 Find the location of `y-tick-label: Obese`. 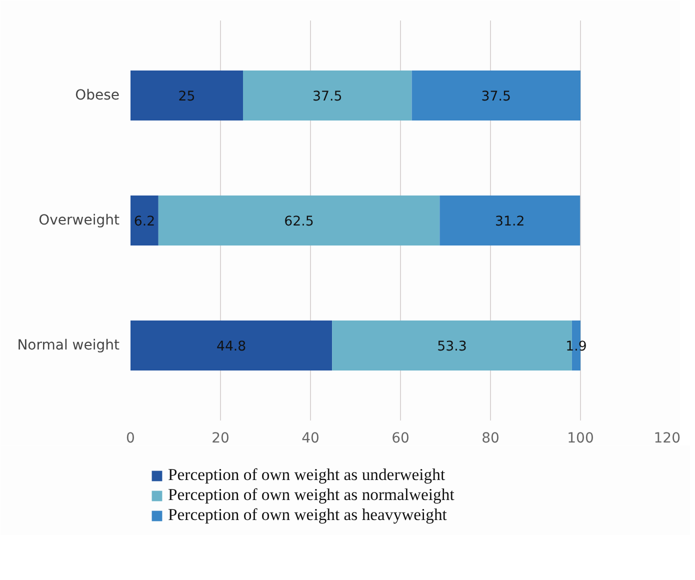

y-tick-label: Obese is located at coordinates (97, 96).